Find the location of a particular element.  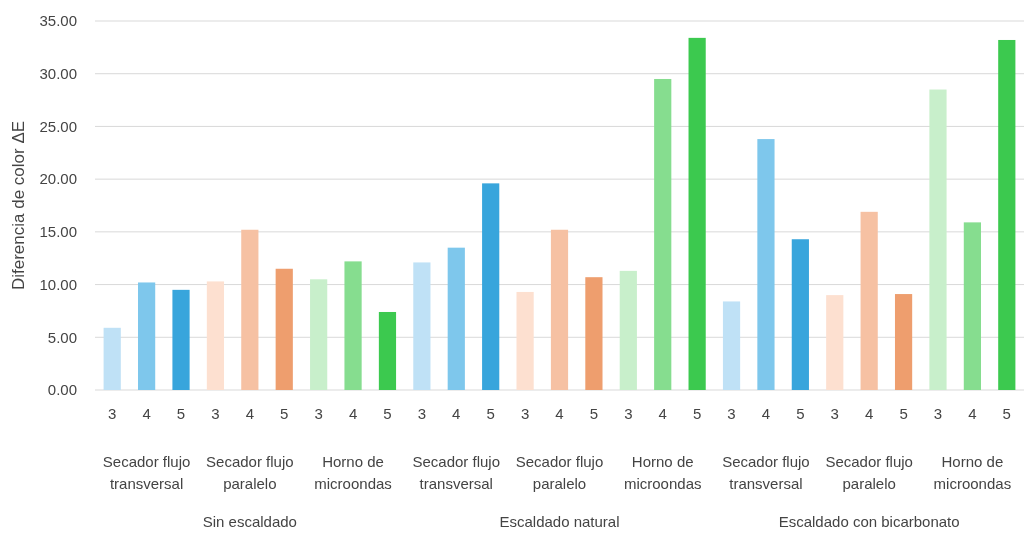

y-tick-label: 10.00 is located at coordinates (58, 284).